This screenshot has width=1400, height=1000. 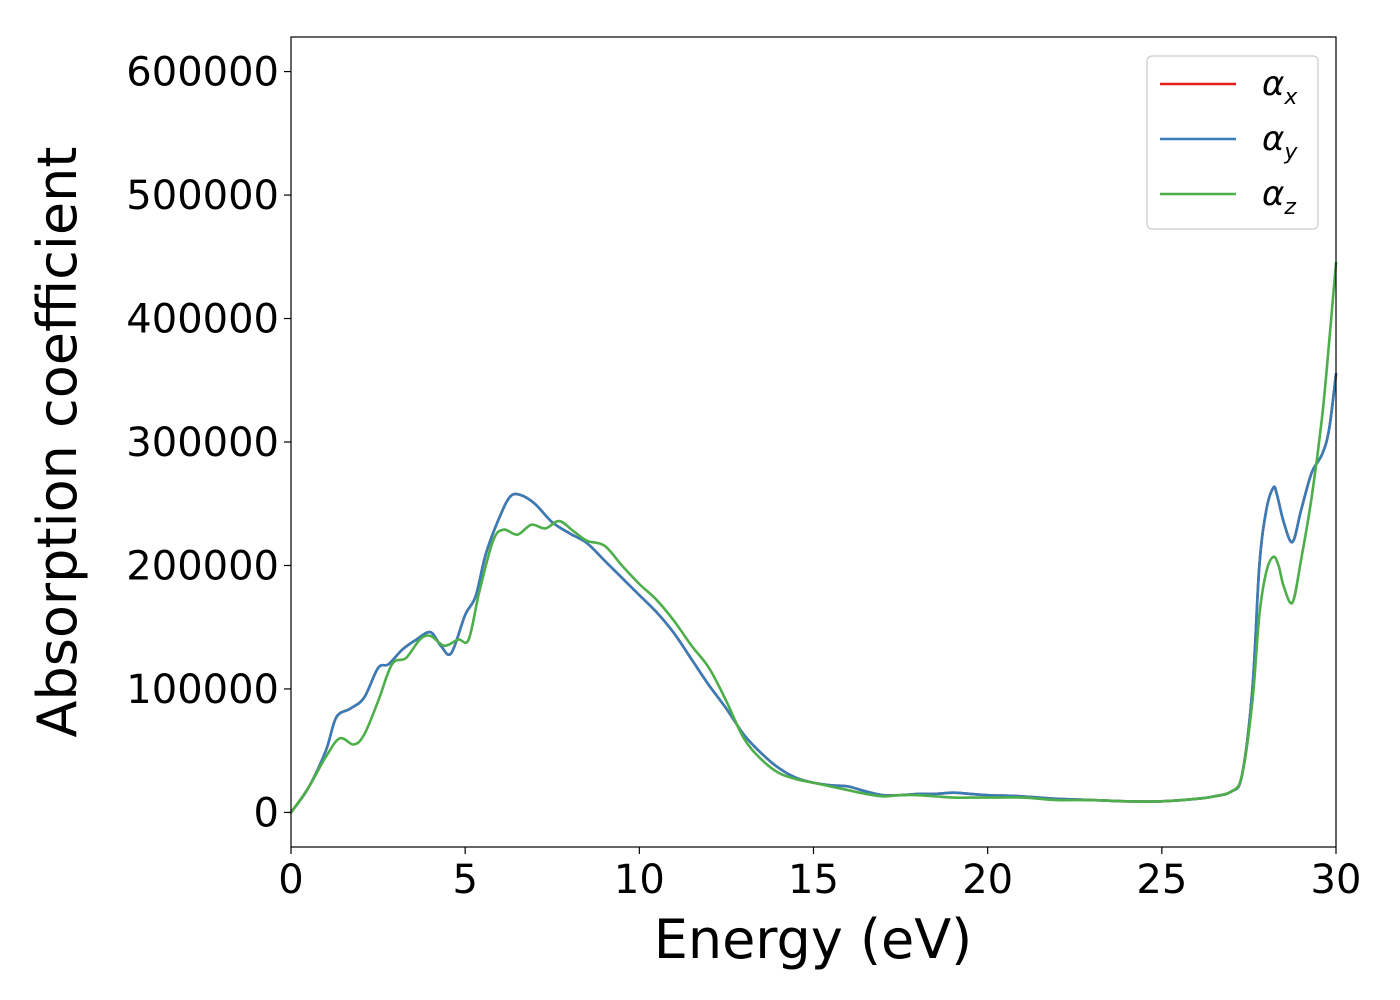 What do you see at coordinates (202, 566) in the screenshot?
I see `y-tick-label: 200000` at bounding box center [202, 566].